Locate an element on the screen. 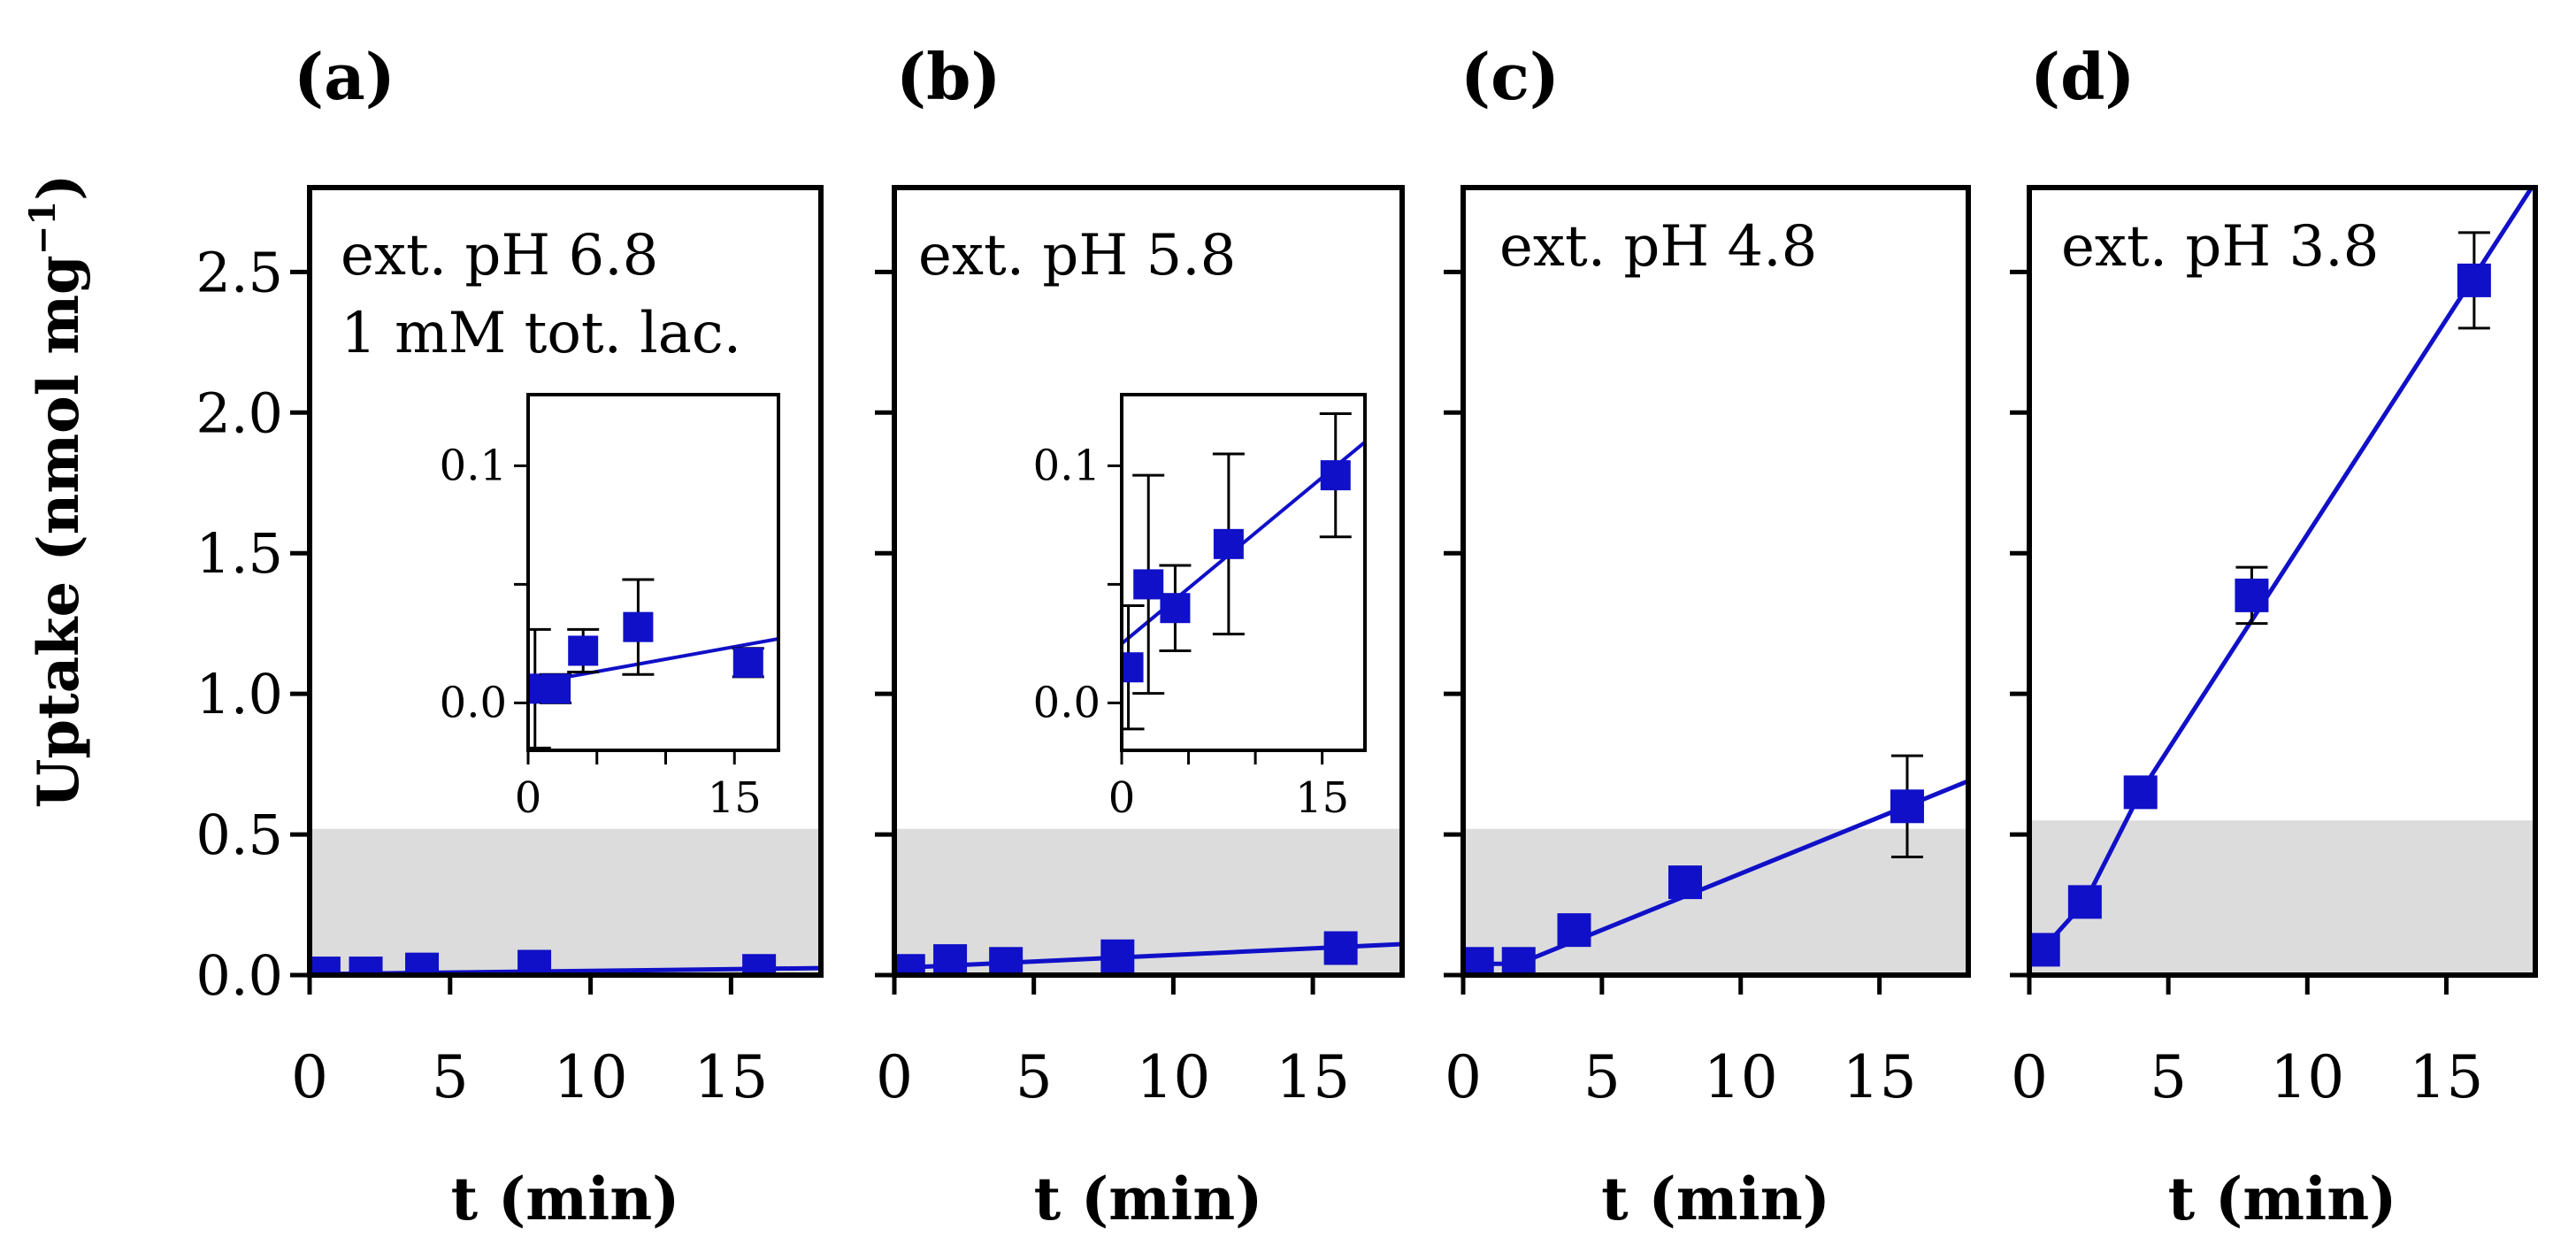 This screenshot has height=1260, width=2576. panel-annotation-line: ext. pH 6.8 is located at coordinates (499, 255).